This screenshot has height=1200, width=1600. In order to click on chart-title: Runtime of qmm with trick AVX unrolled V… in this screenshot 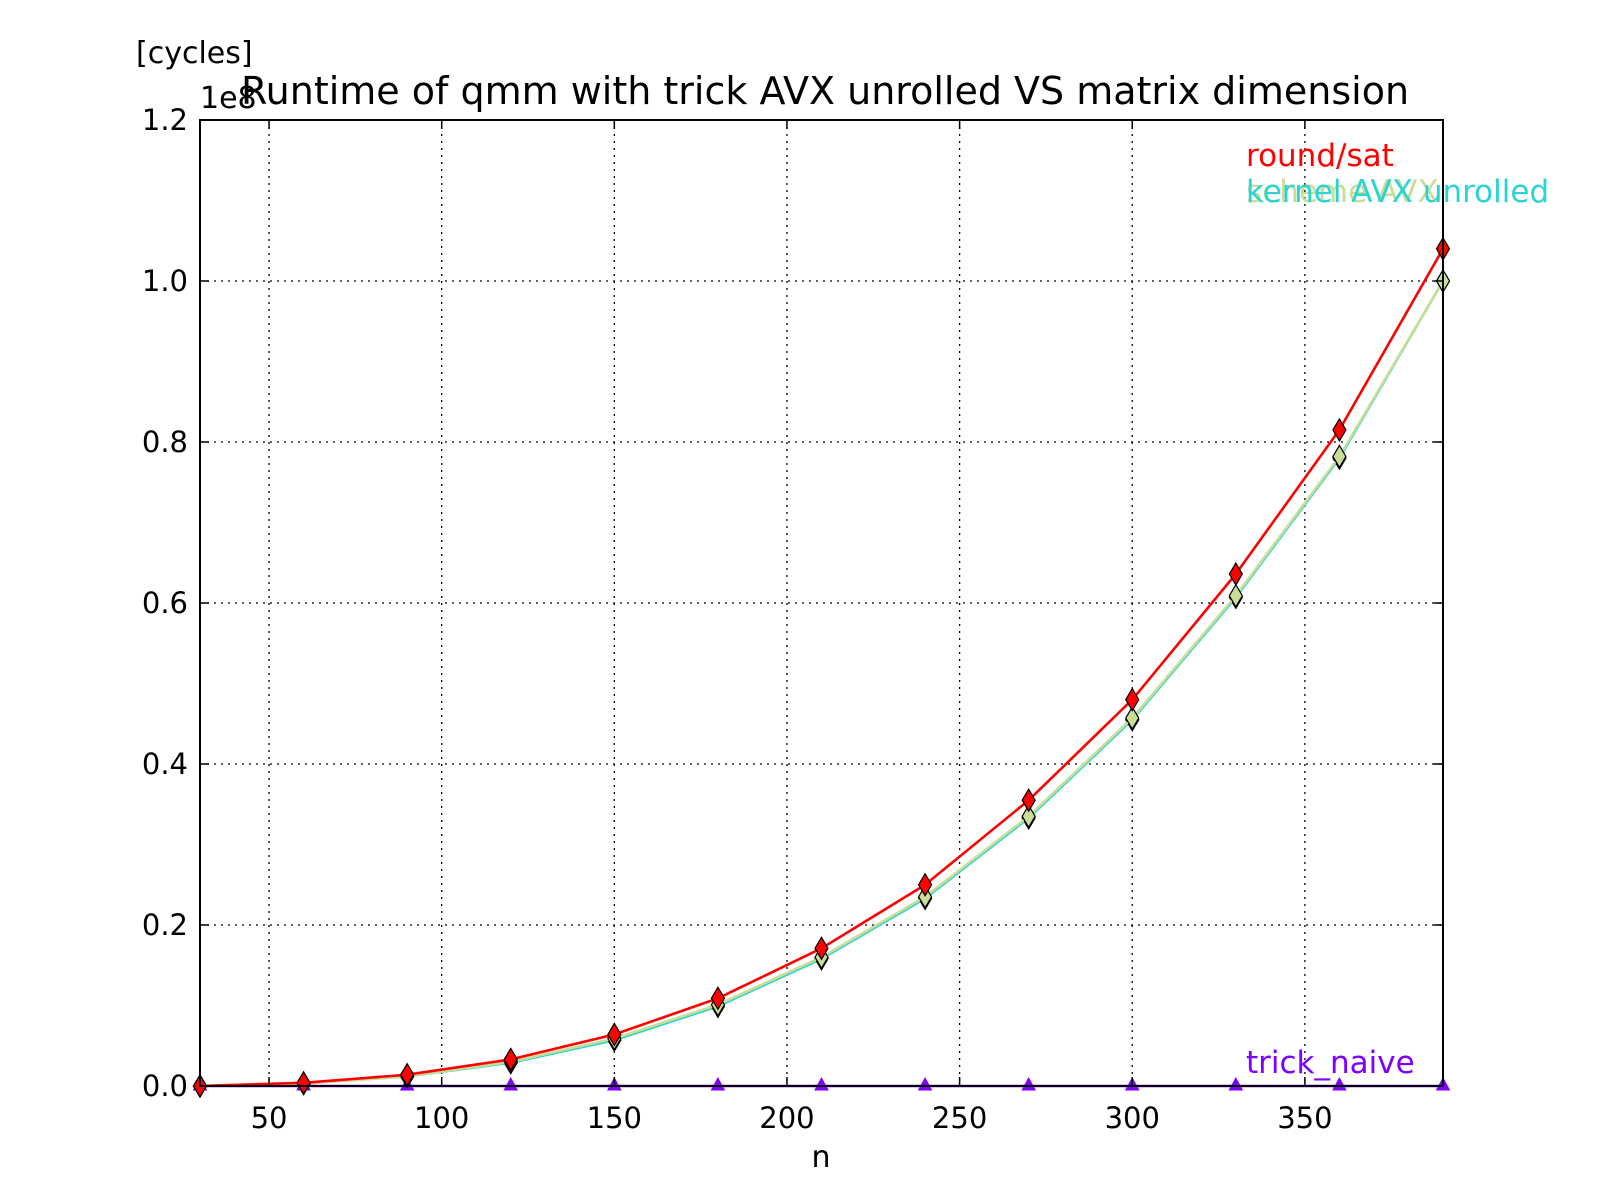, I will do `click(825, 91)`.